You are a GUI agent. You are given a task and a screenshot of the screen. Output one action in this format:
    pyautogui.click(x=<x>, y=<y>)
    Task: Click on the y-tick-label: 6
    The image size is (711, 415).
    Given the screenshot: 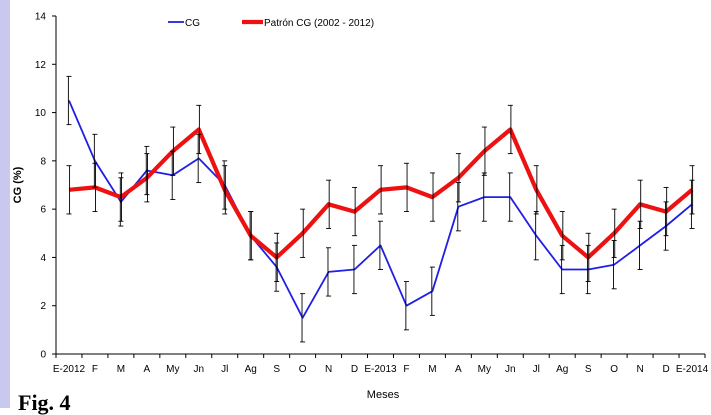 What is the action you would take?
    pyautogui.click(x=43, y=210)
    